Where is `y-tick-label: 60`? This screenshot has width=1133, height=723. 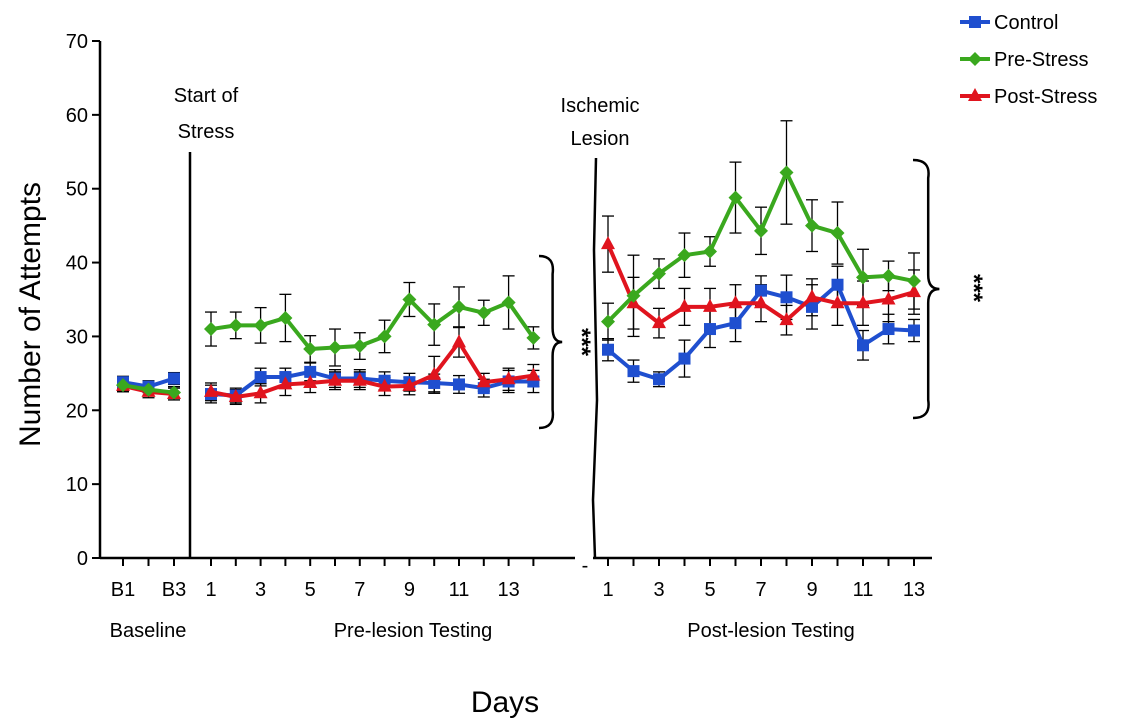 y-tick-label: 60 is located at coordinates (77, 116).